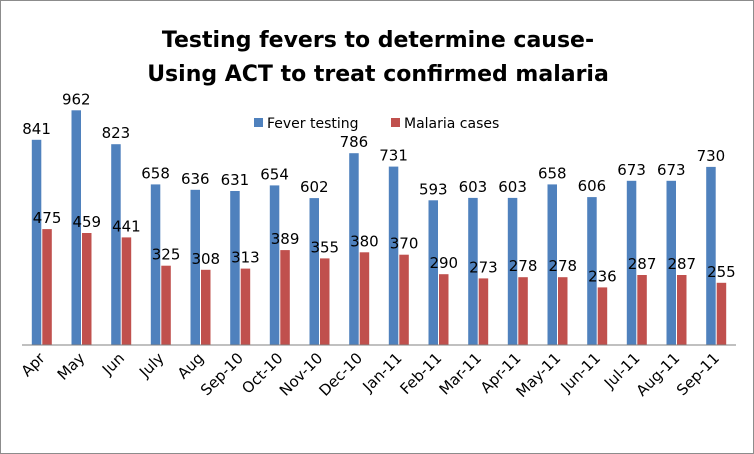 The image size is (754, 454). What do you see at coordinates (364, 241) in the screenshot?
I see `data-label-malaria-cases-Dec-10: 380` at bounding box center [364, 241].